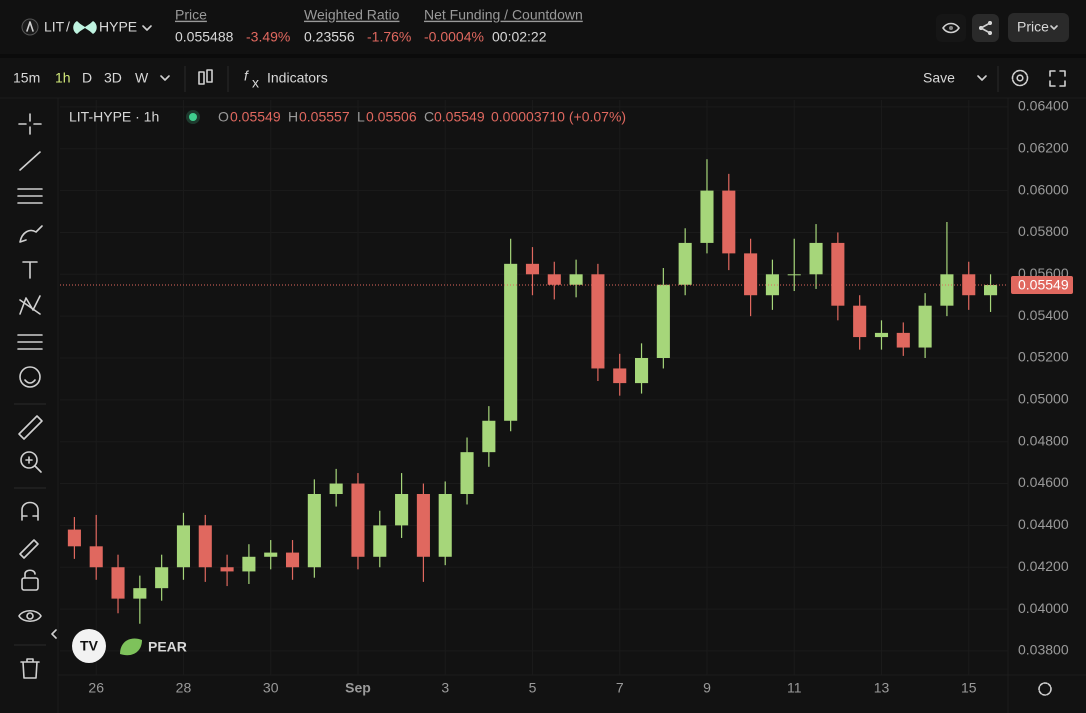 This screenshot has height=713, width=1086. I want to click on text-tool, so click(30, 270).